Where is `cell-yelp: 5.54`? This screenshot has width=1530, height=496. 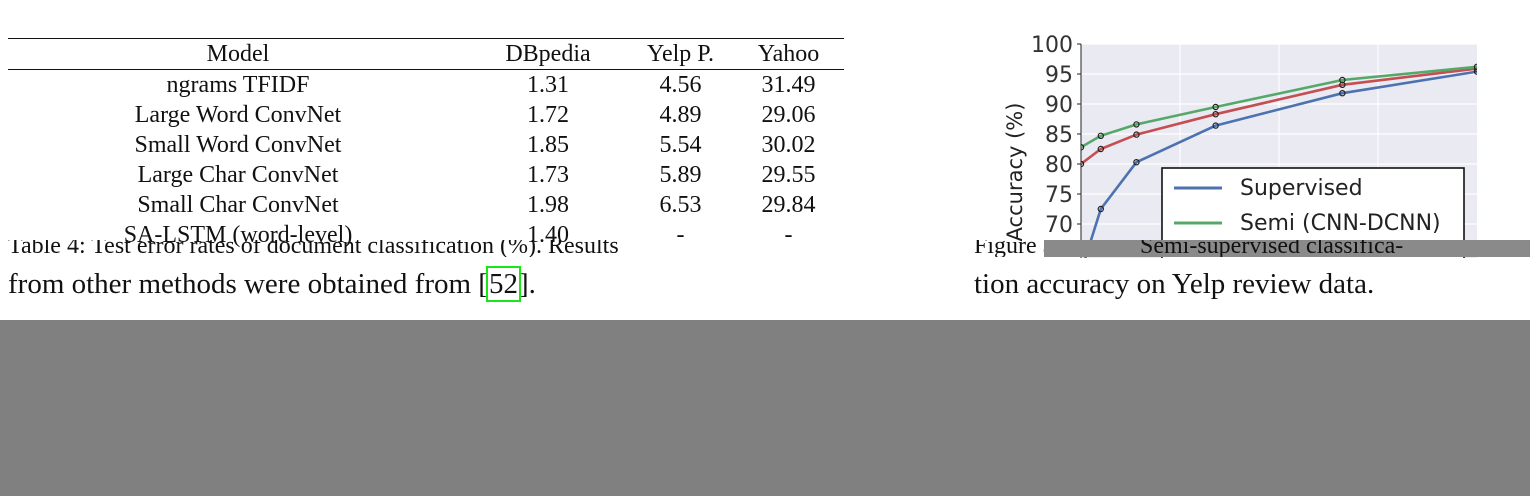
cell-yelp: 5.54 is located at coordinates (680, 145).